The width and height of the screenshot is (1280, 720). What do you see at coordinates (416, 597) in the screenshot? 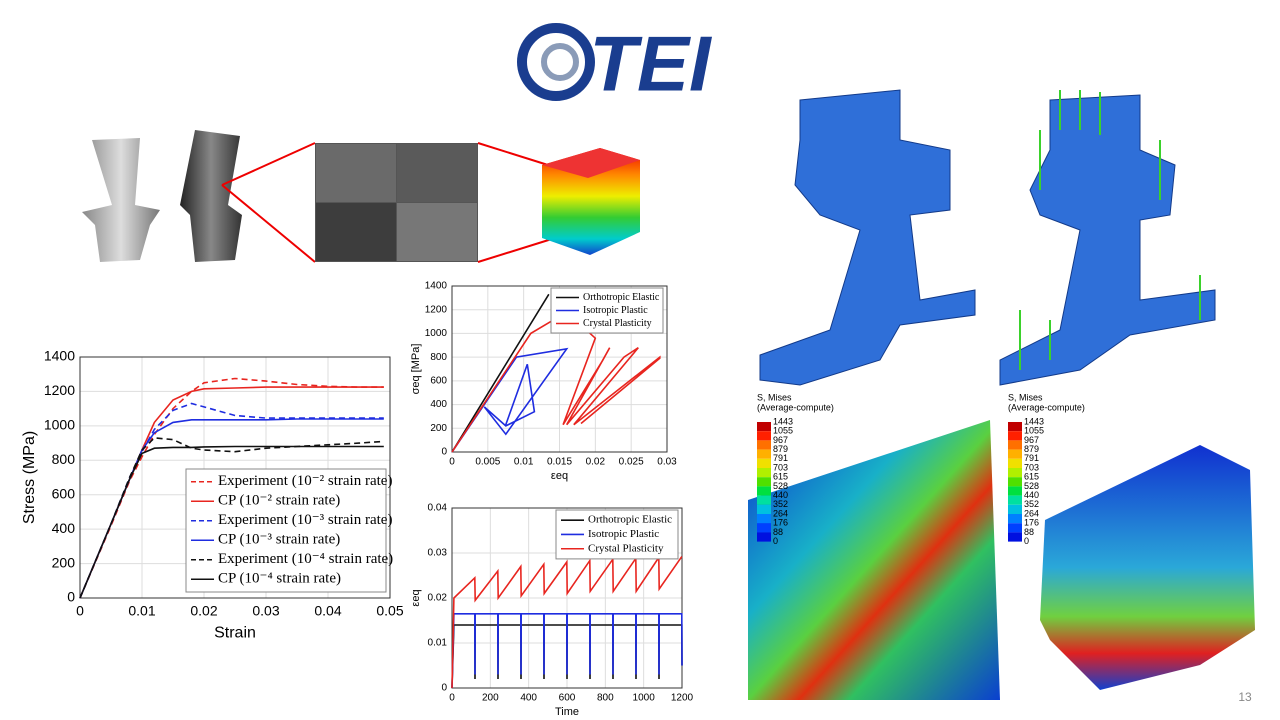
I see `y-axis-label: εeq` at bounding box center [416, 597].